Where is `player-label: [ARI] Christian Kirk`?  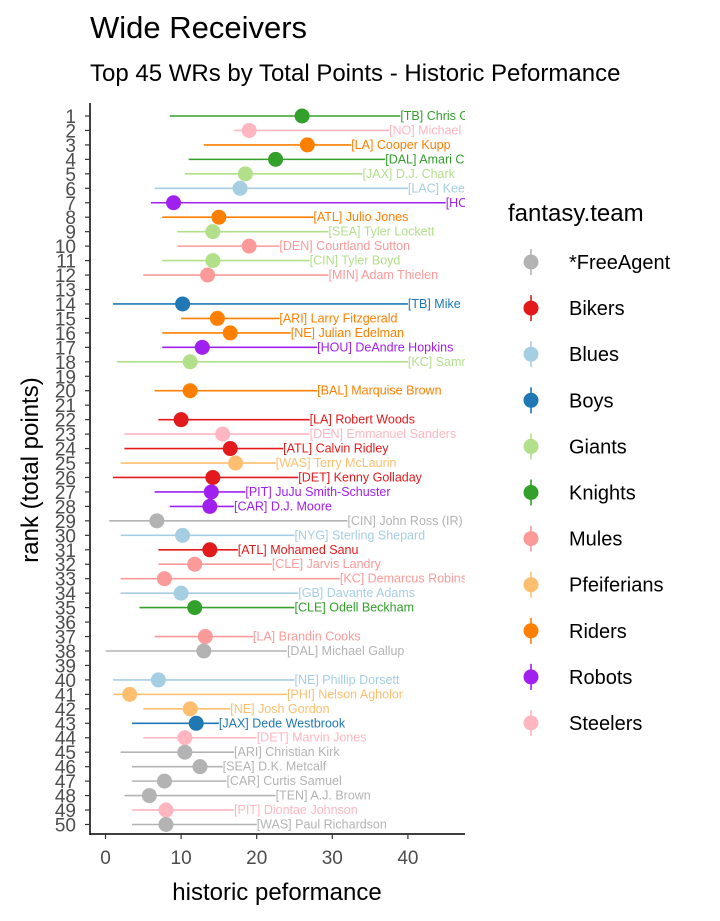
player-label: [ARI] Christian Kirk is located at coordinates (287, 752).